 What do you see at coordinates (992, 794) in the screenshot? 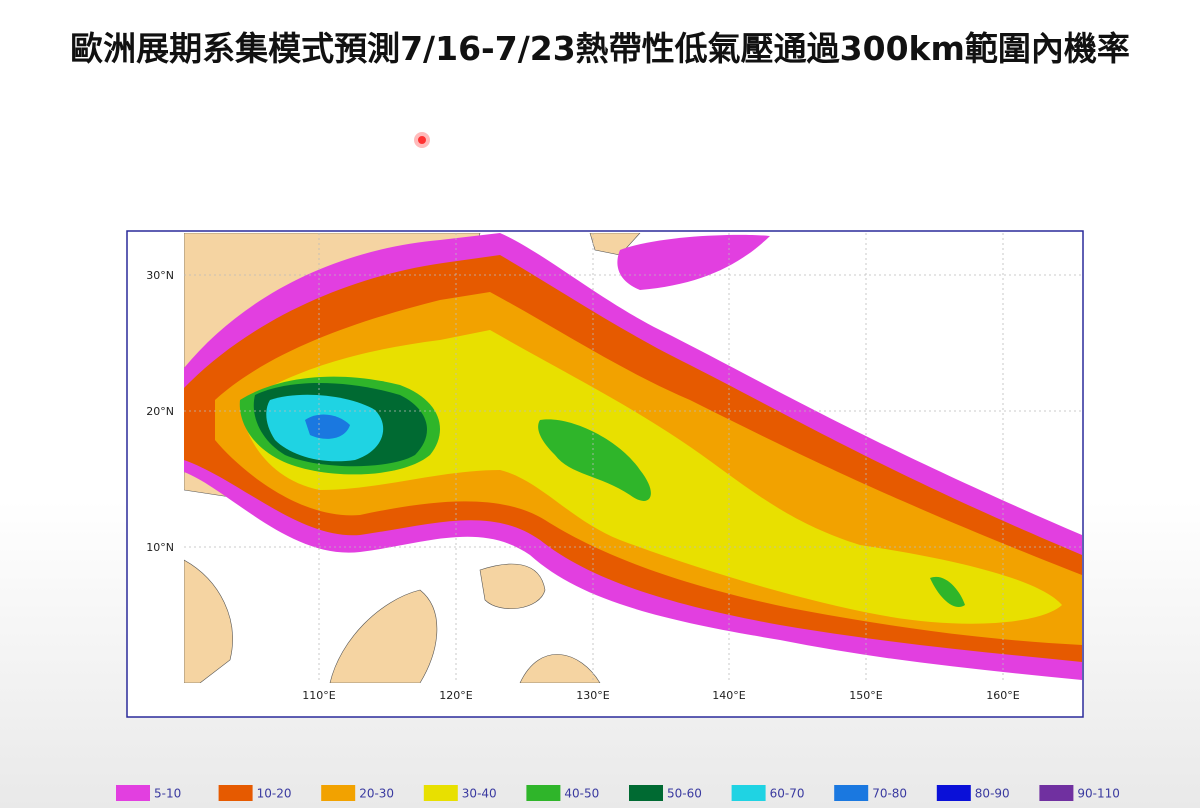
I see `legend-label: 80-90` at bounding box center [992, 794].